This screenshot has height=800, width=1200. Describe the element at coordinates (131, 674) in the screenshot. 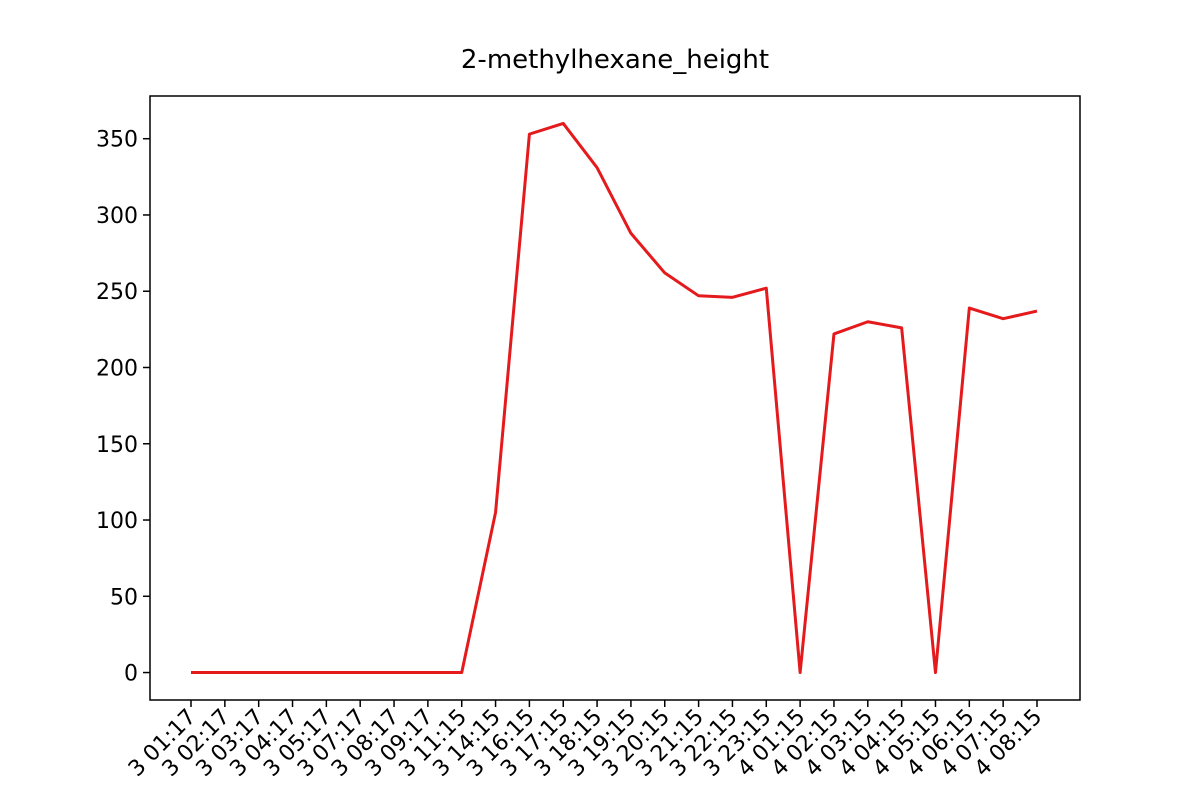

I see `y-tick-label: 0` at that location.